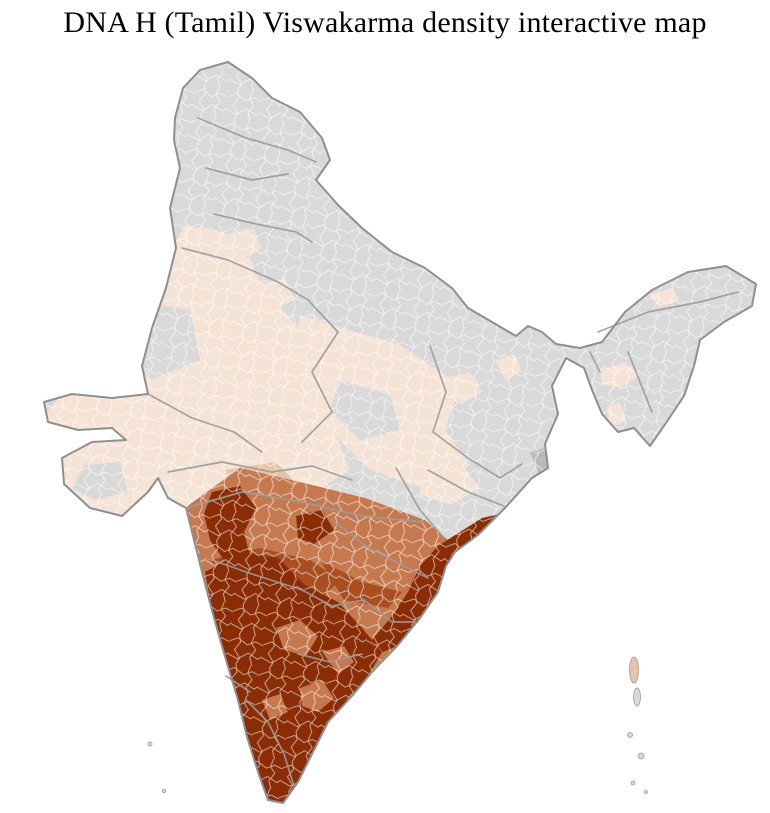 Image resolution: width=770 pixels, height=813 pixels. Describe the element at coordinates (157, 767) in the screenshot. I see `lakshadweep-islands` at that location.